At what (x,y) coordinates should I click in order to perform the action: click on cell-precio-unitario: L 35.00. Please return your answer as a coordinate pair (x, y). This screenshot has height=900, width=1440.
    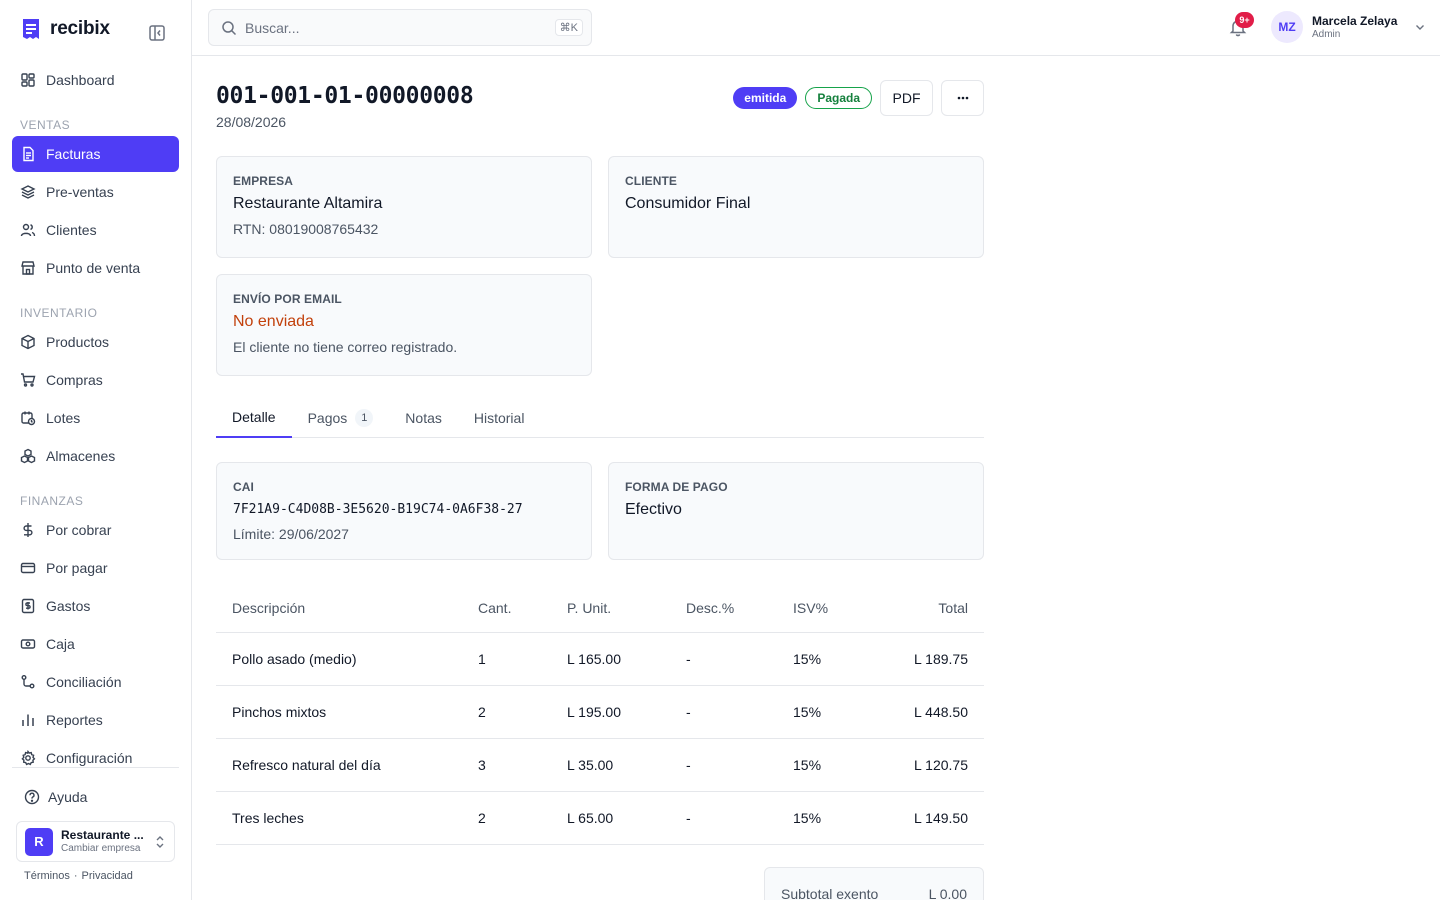
    Looking at the image, I should click on (626, 765).